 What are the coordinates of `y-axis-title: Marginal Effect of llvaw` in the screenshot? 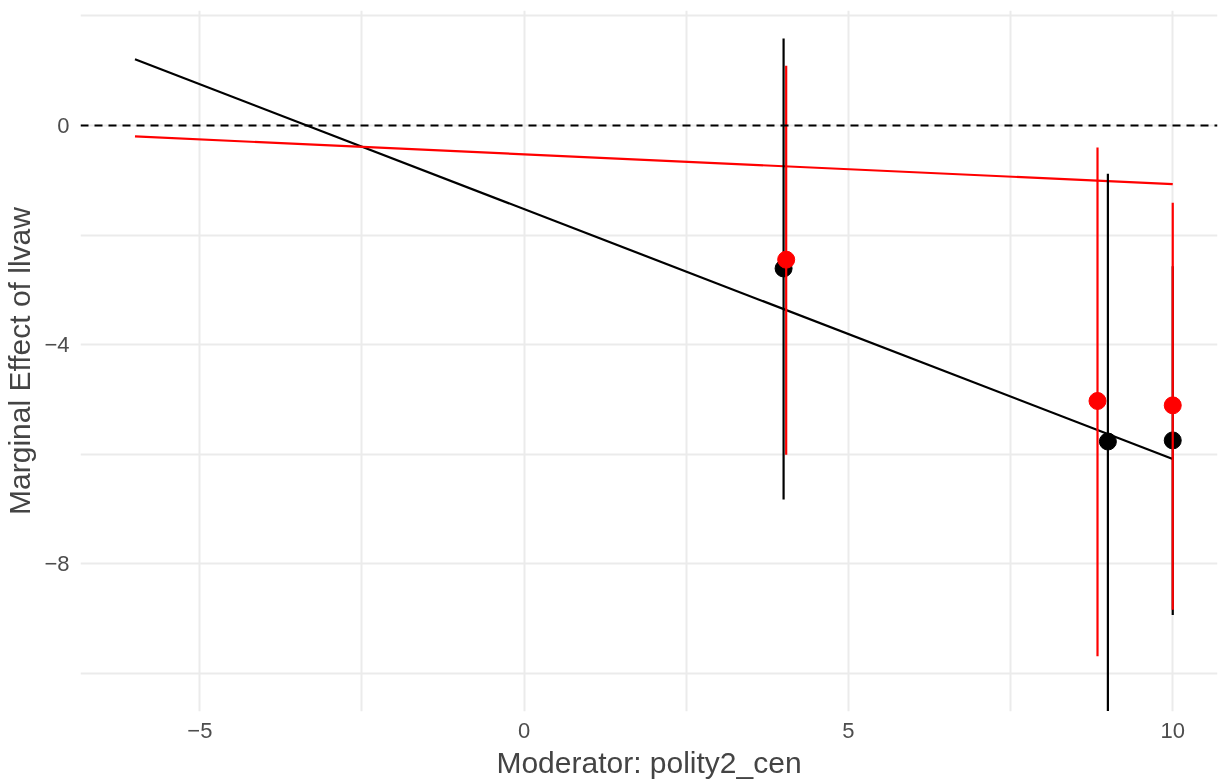 It's located at (20, 360).